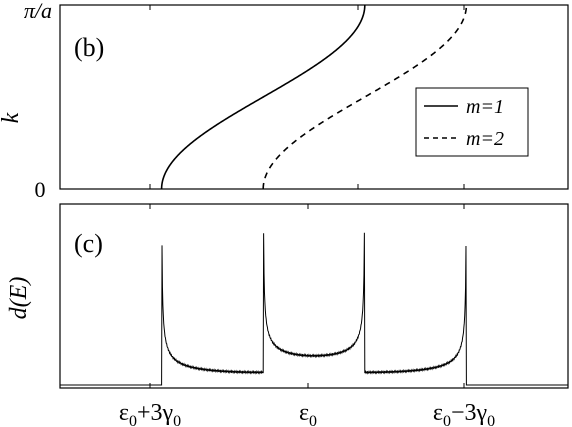 This screenshot has width=572, height=427. I want to click on xtick-label-right: ε0−3γ0, so click(464, 413).